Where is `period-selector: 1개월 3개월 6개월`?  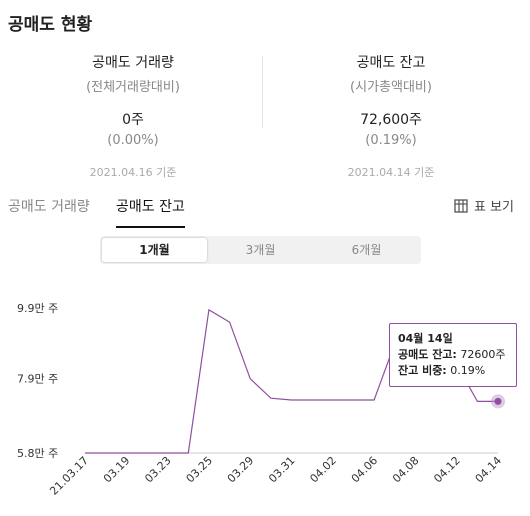 period-selector: 1개월 3개월 6개월 is located at coordinates (260, 250).